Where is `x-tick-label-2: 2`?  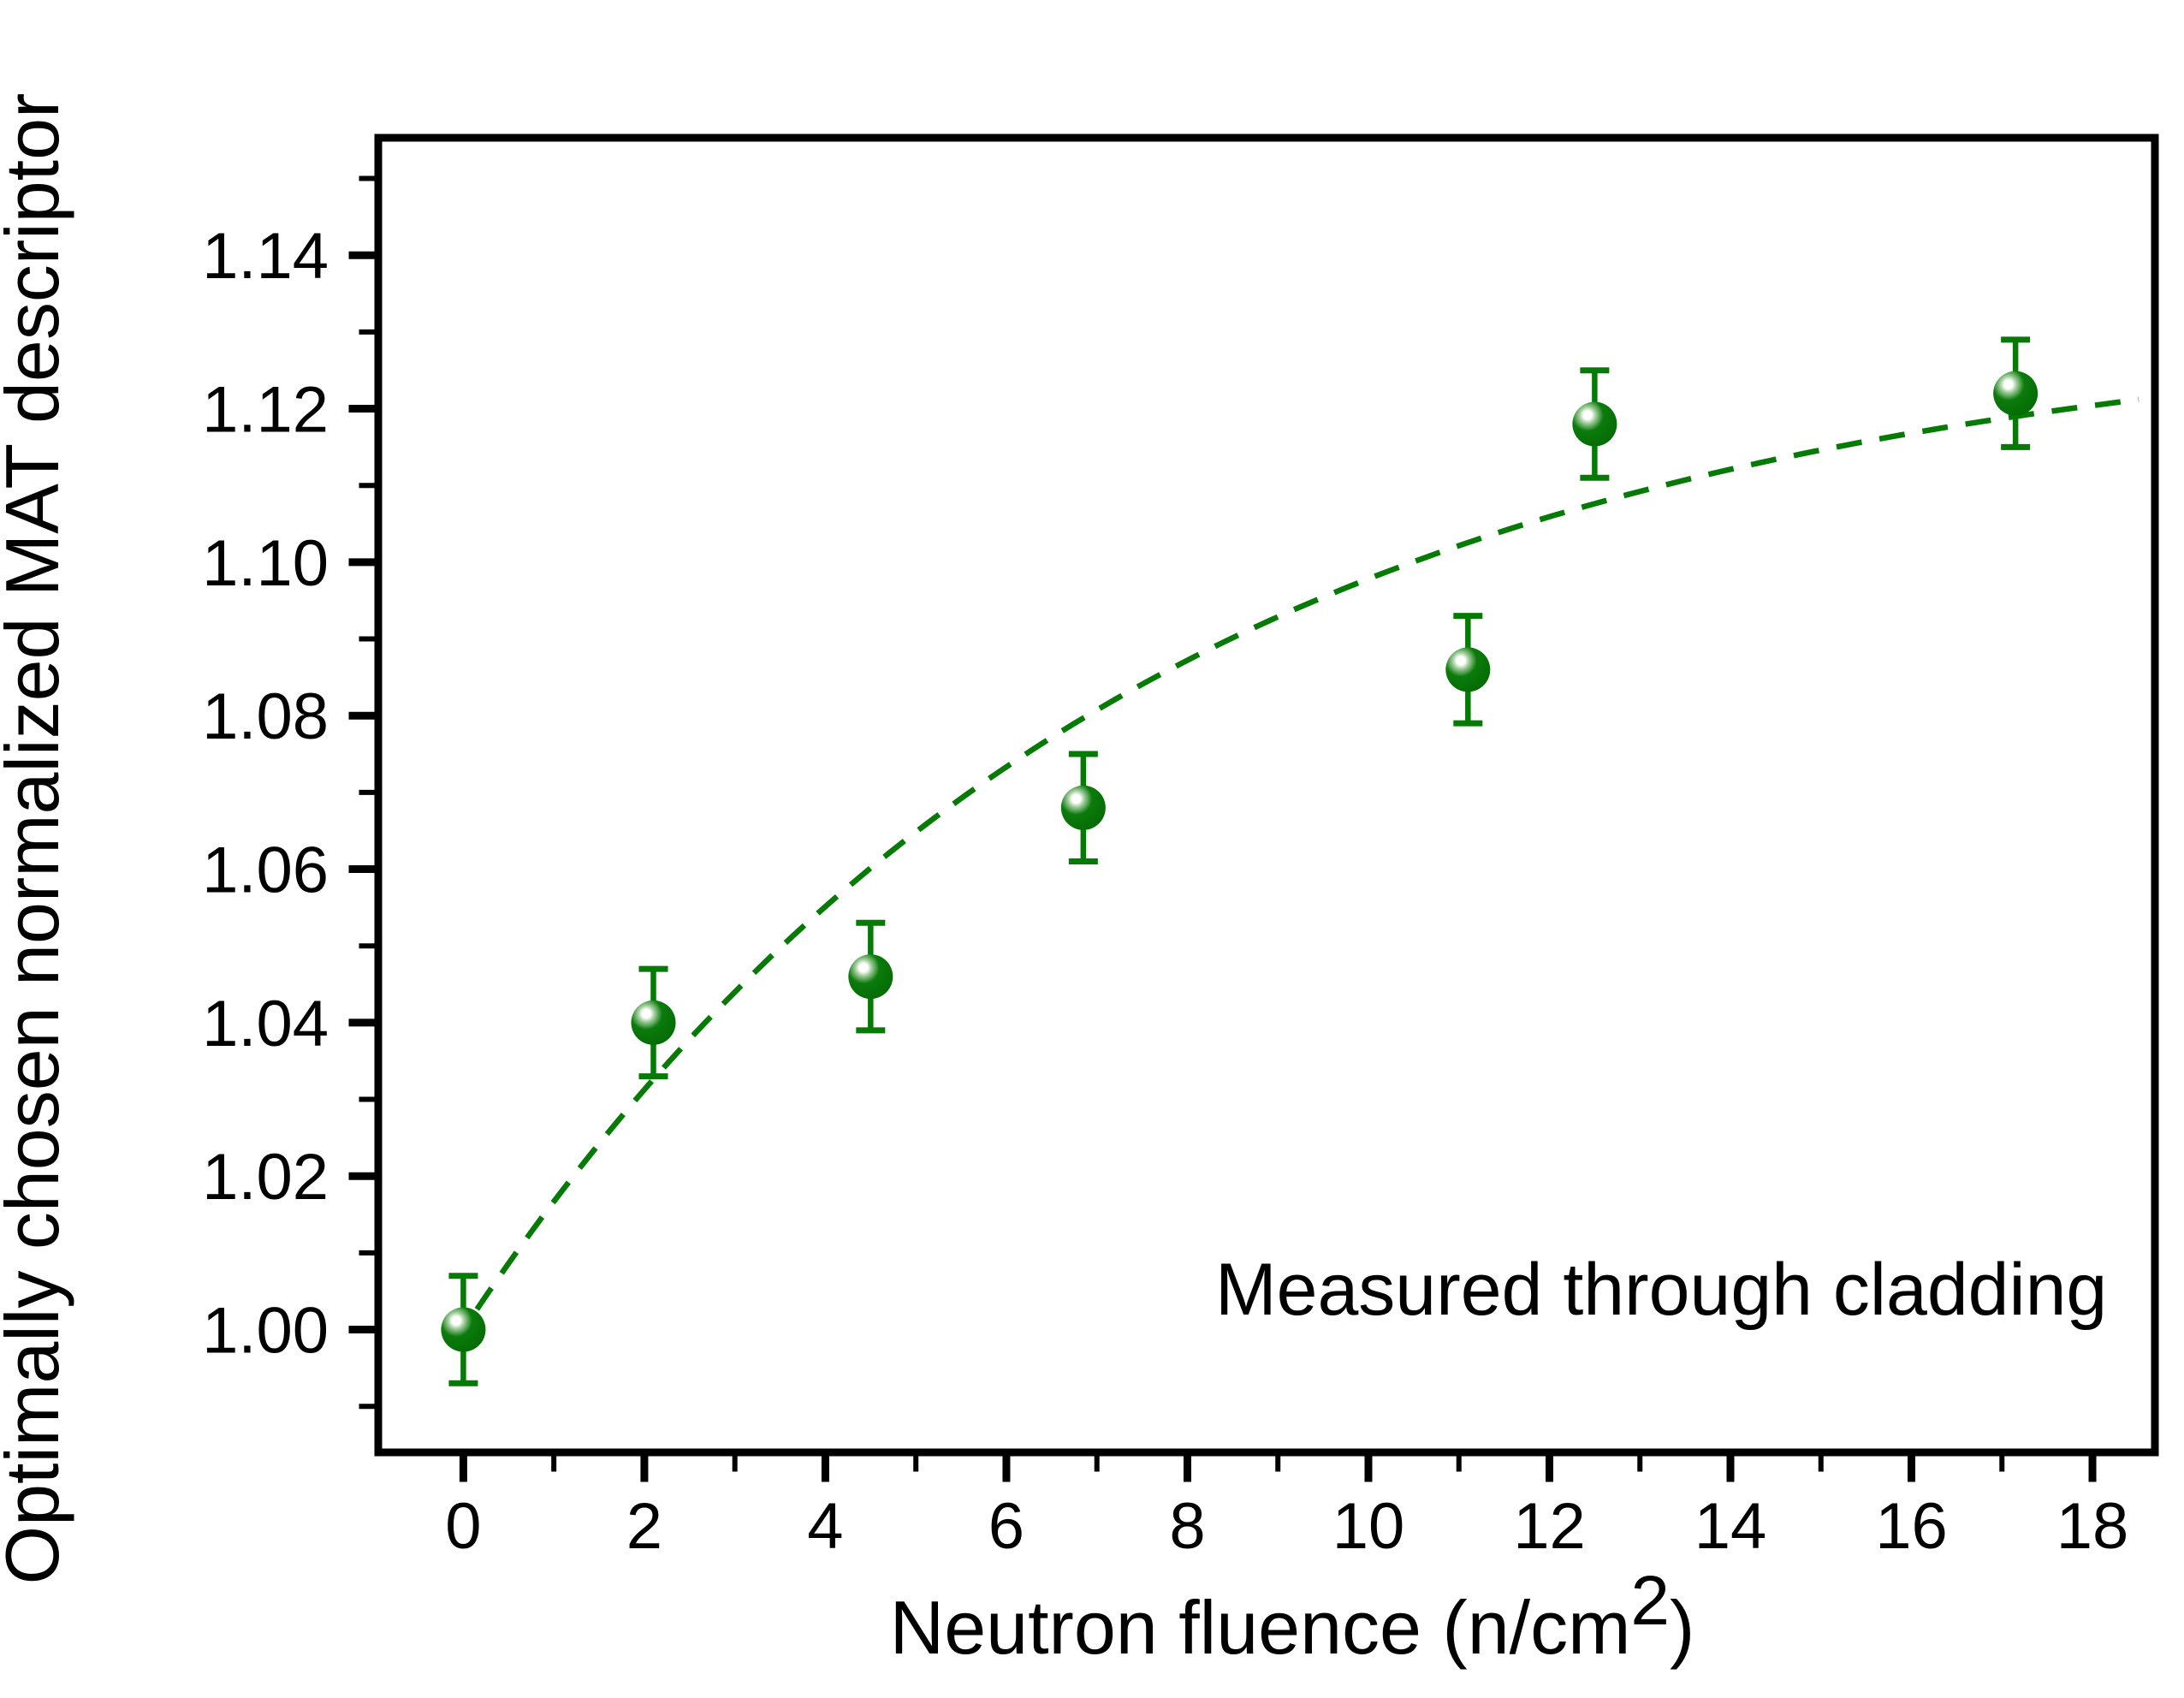
x-tick-label-2: 2 is located at coordinates (644, 1526).